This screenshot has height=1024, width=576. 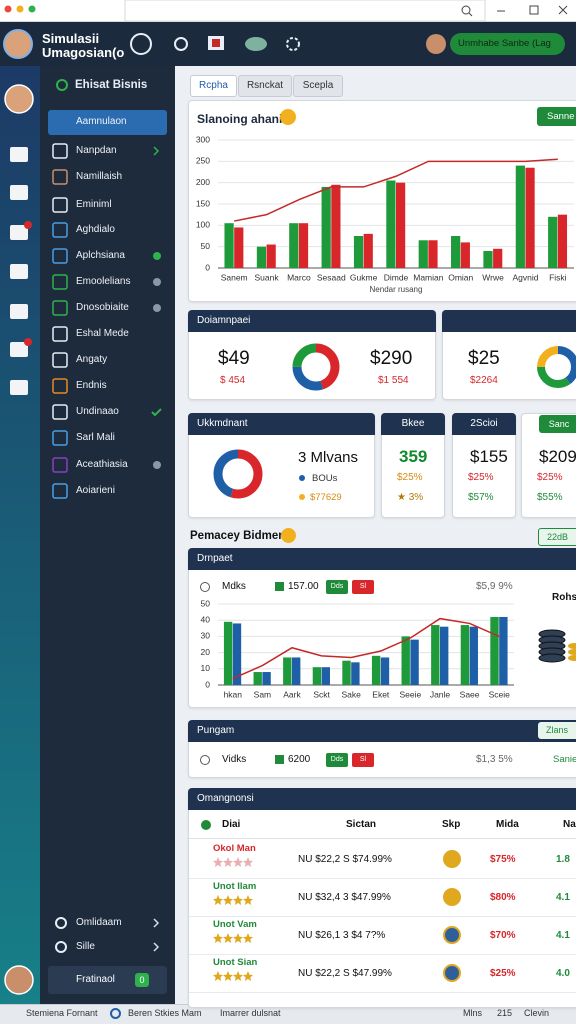 What do you see at coordinates (331, 277) in the screenshot?
I see `x-tick-label: Sesaad` at bounding box center [331, 277].